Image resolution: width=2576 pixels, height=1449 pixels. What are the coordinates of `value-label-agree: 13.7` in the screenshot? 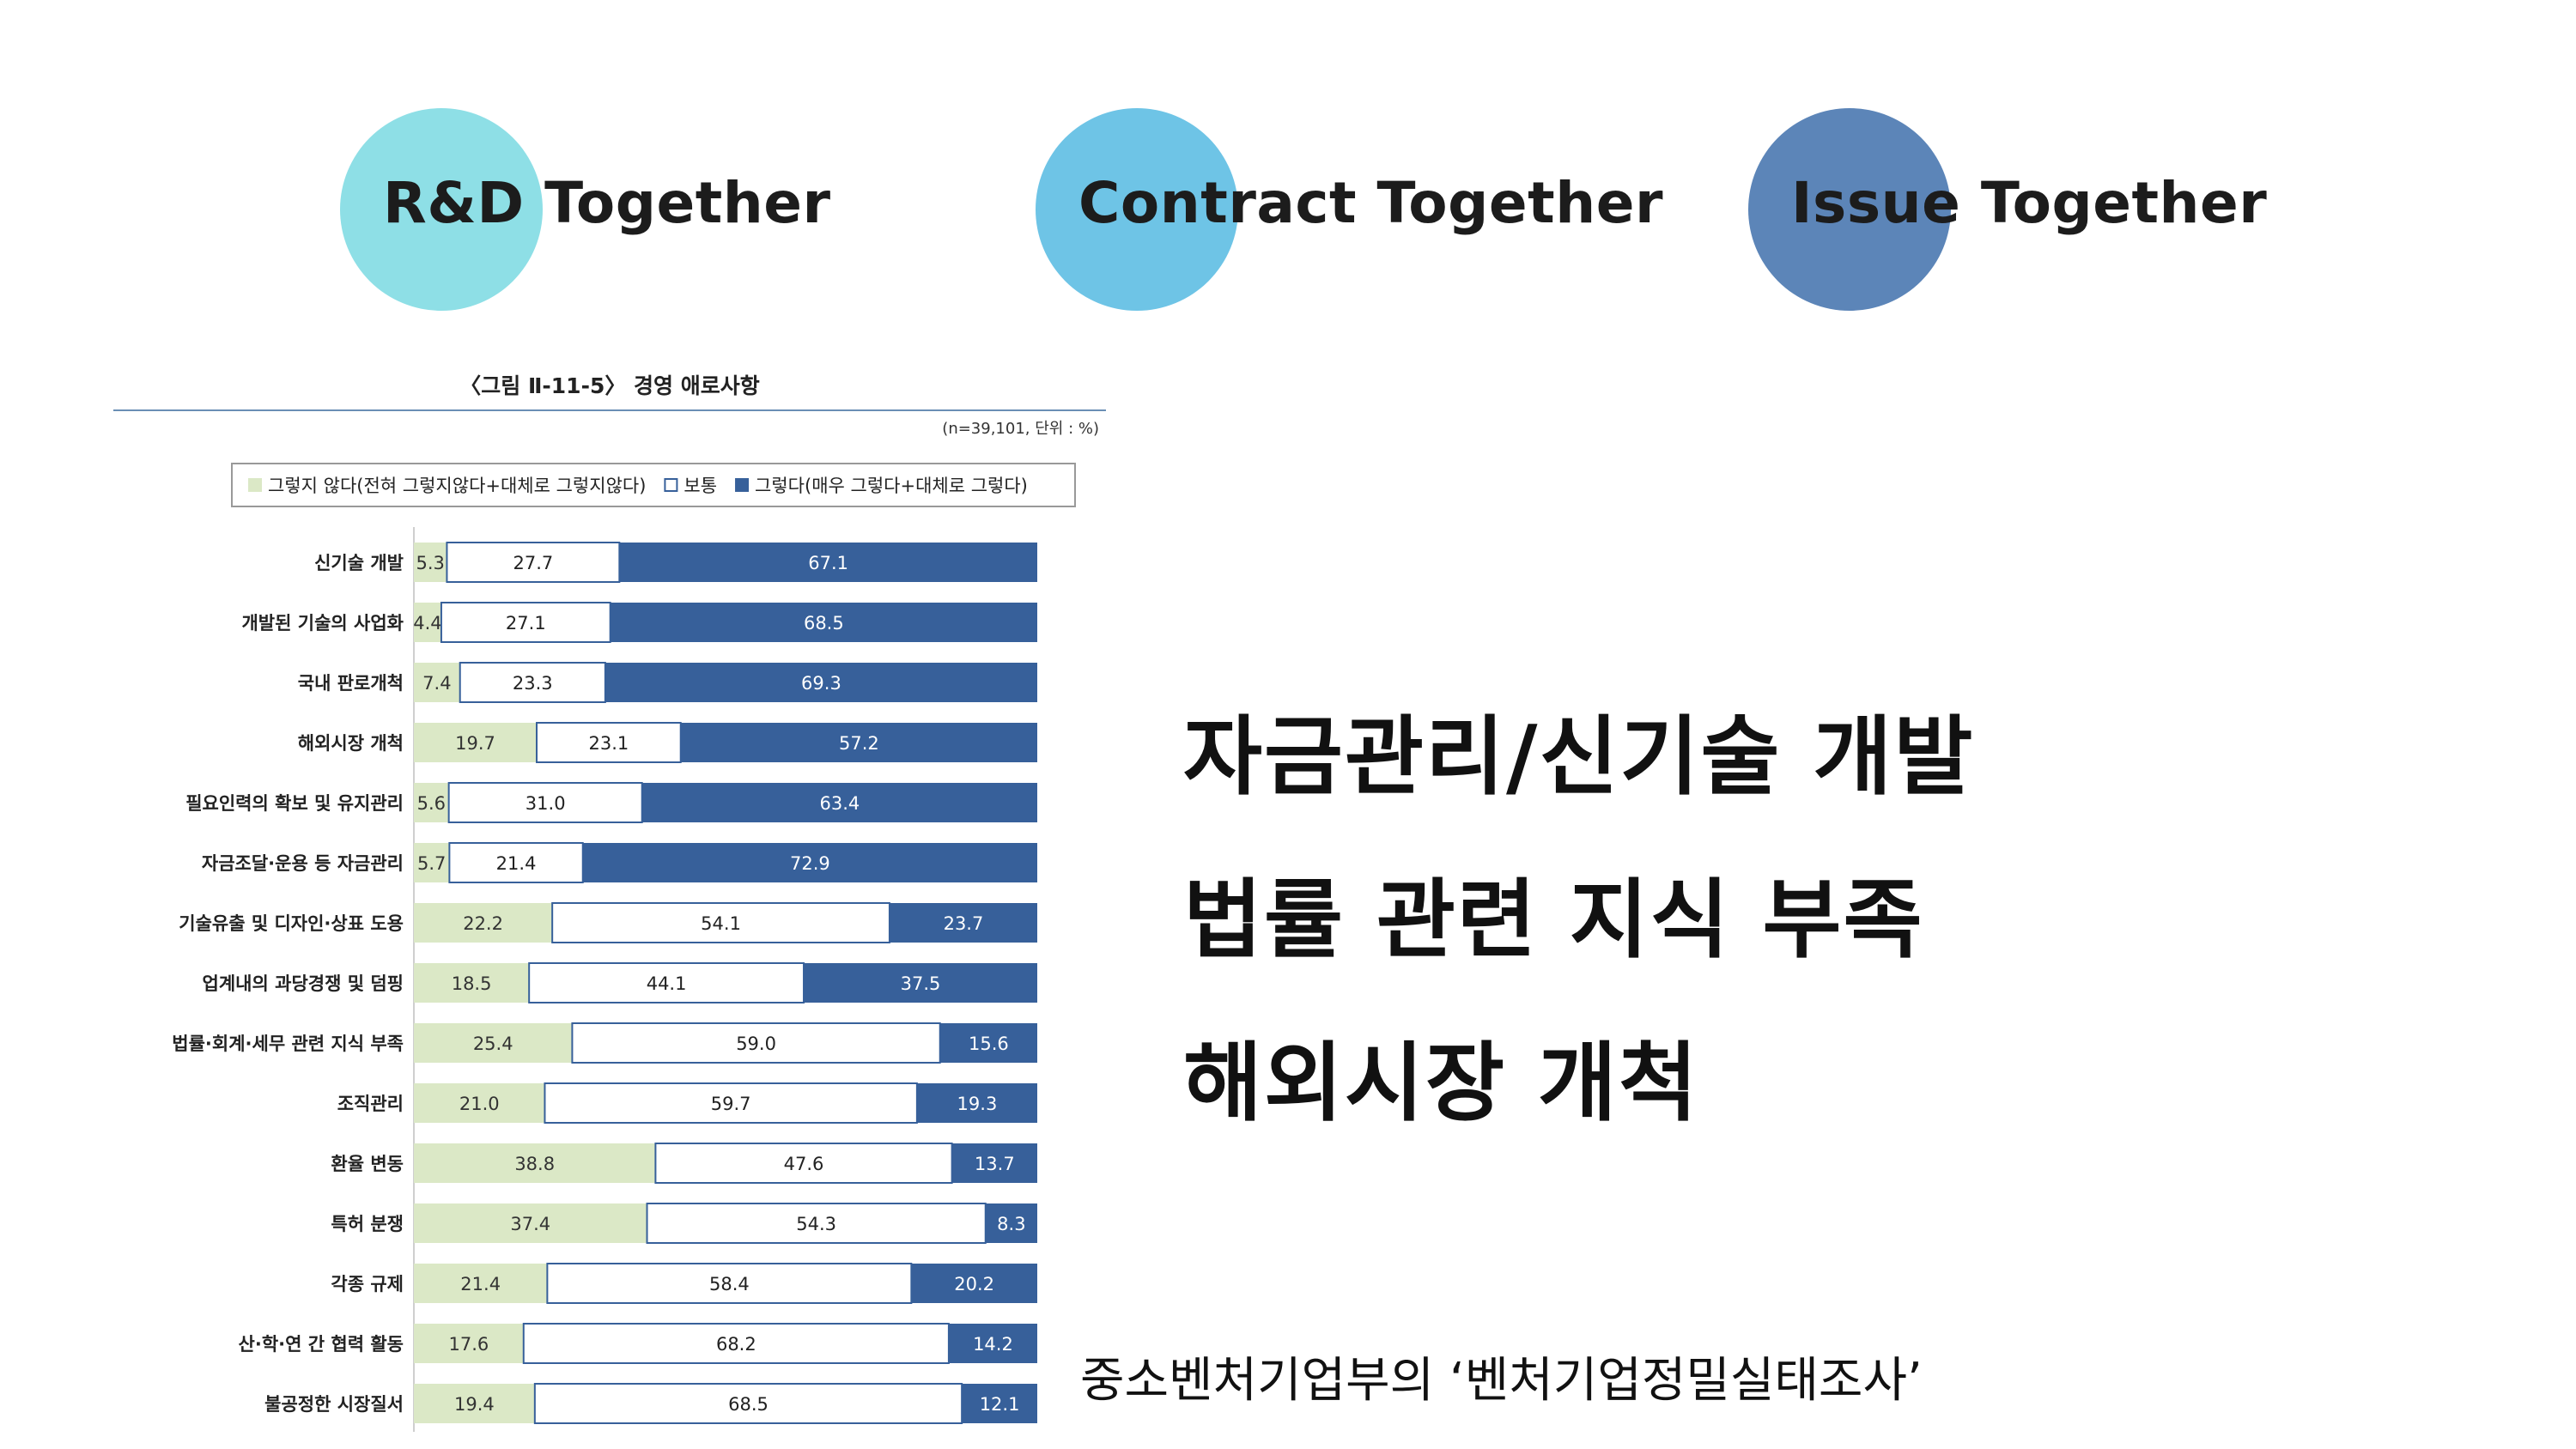 It's located at (995, 1164).